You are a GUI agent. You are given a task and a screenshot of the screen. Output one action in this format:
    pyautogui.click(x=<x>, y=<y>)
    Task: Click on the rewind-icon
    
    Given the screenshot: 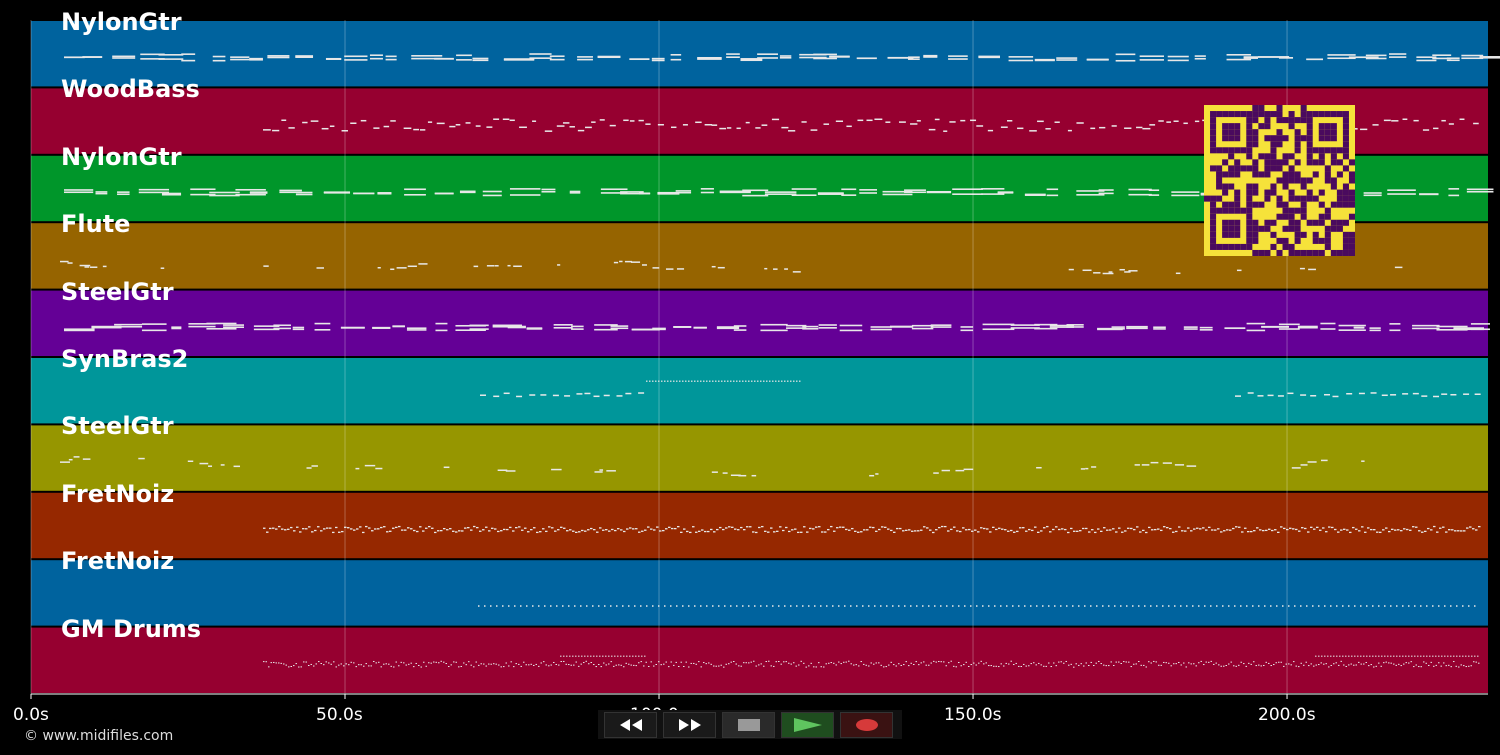 What is the action you would take?
    pyautogui.click(x=630, y=724)
    